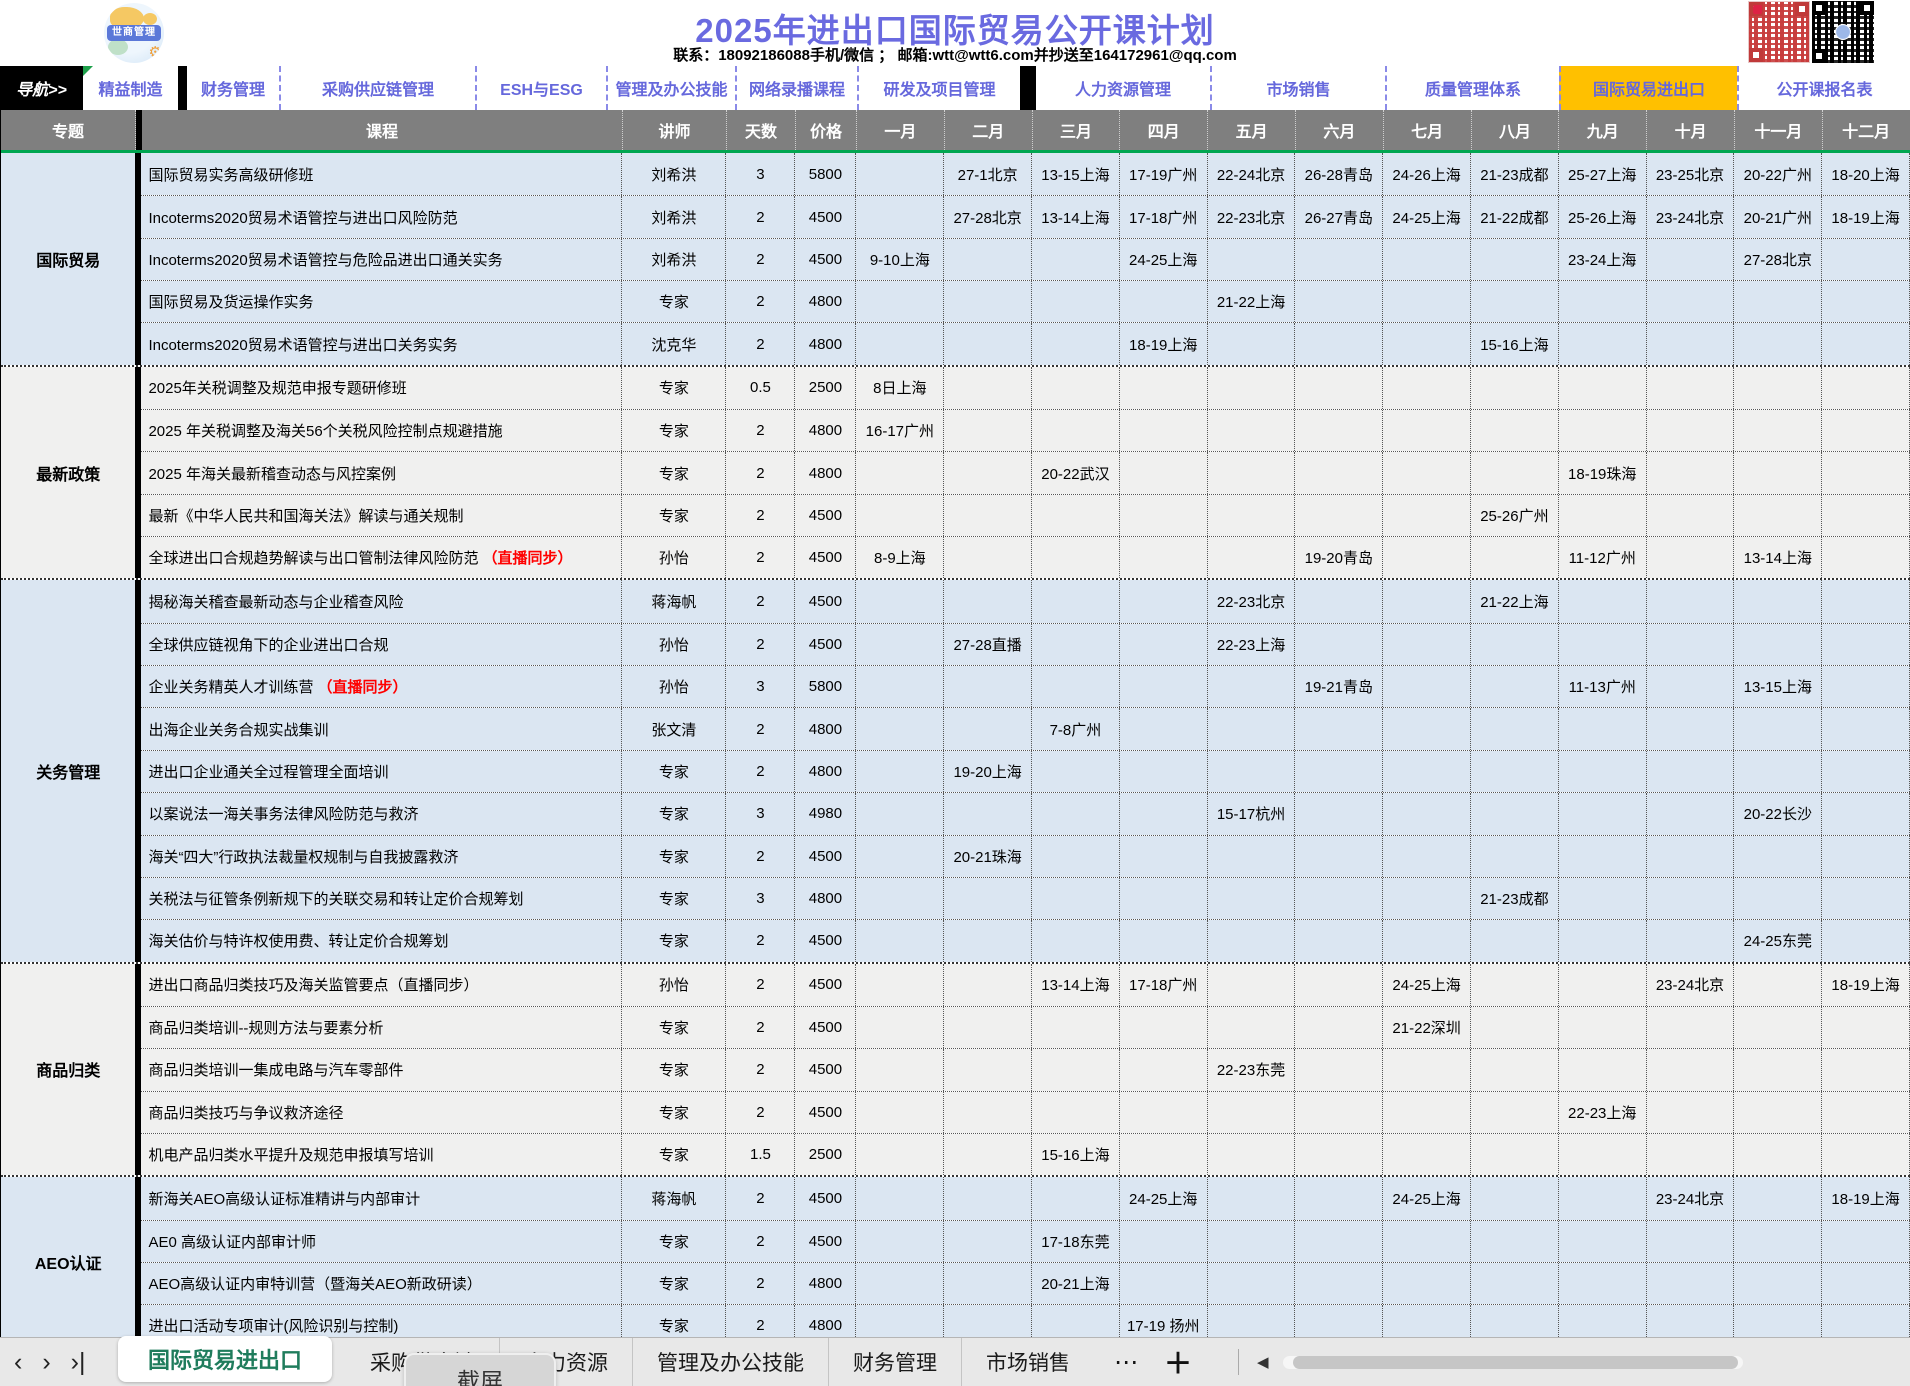 This screenshot has height=1386, width=1910. I want to click on schedule-cell-六月: 19-20青岛, so click(1339, 558).